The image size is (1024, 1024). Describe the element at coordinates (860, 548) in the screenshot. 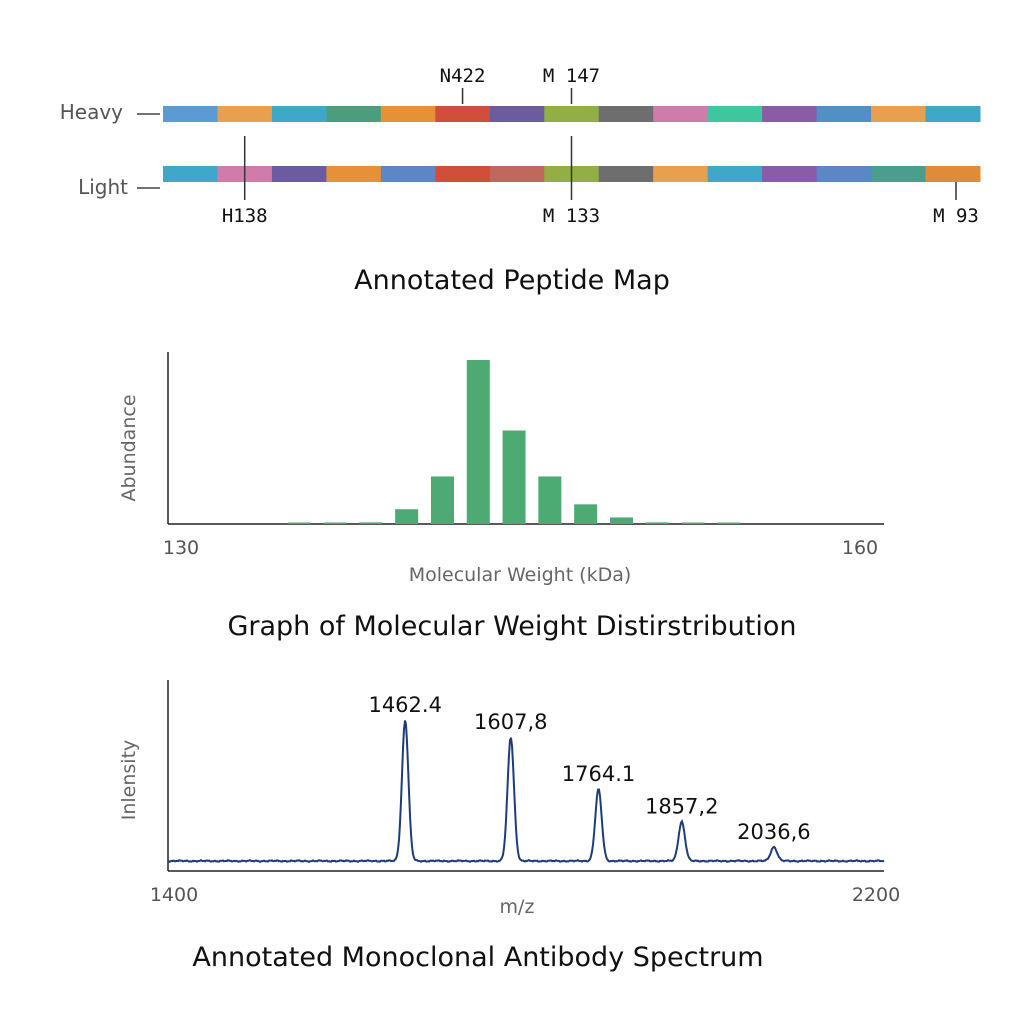

I see `mw-tick-max: 160` at that location.